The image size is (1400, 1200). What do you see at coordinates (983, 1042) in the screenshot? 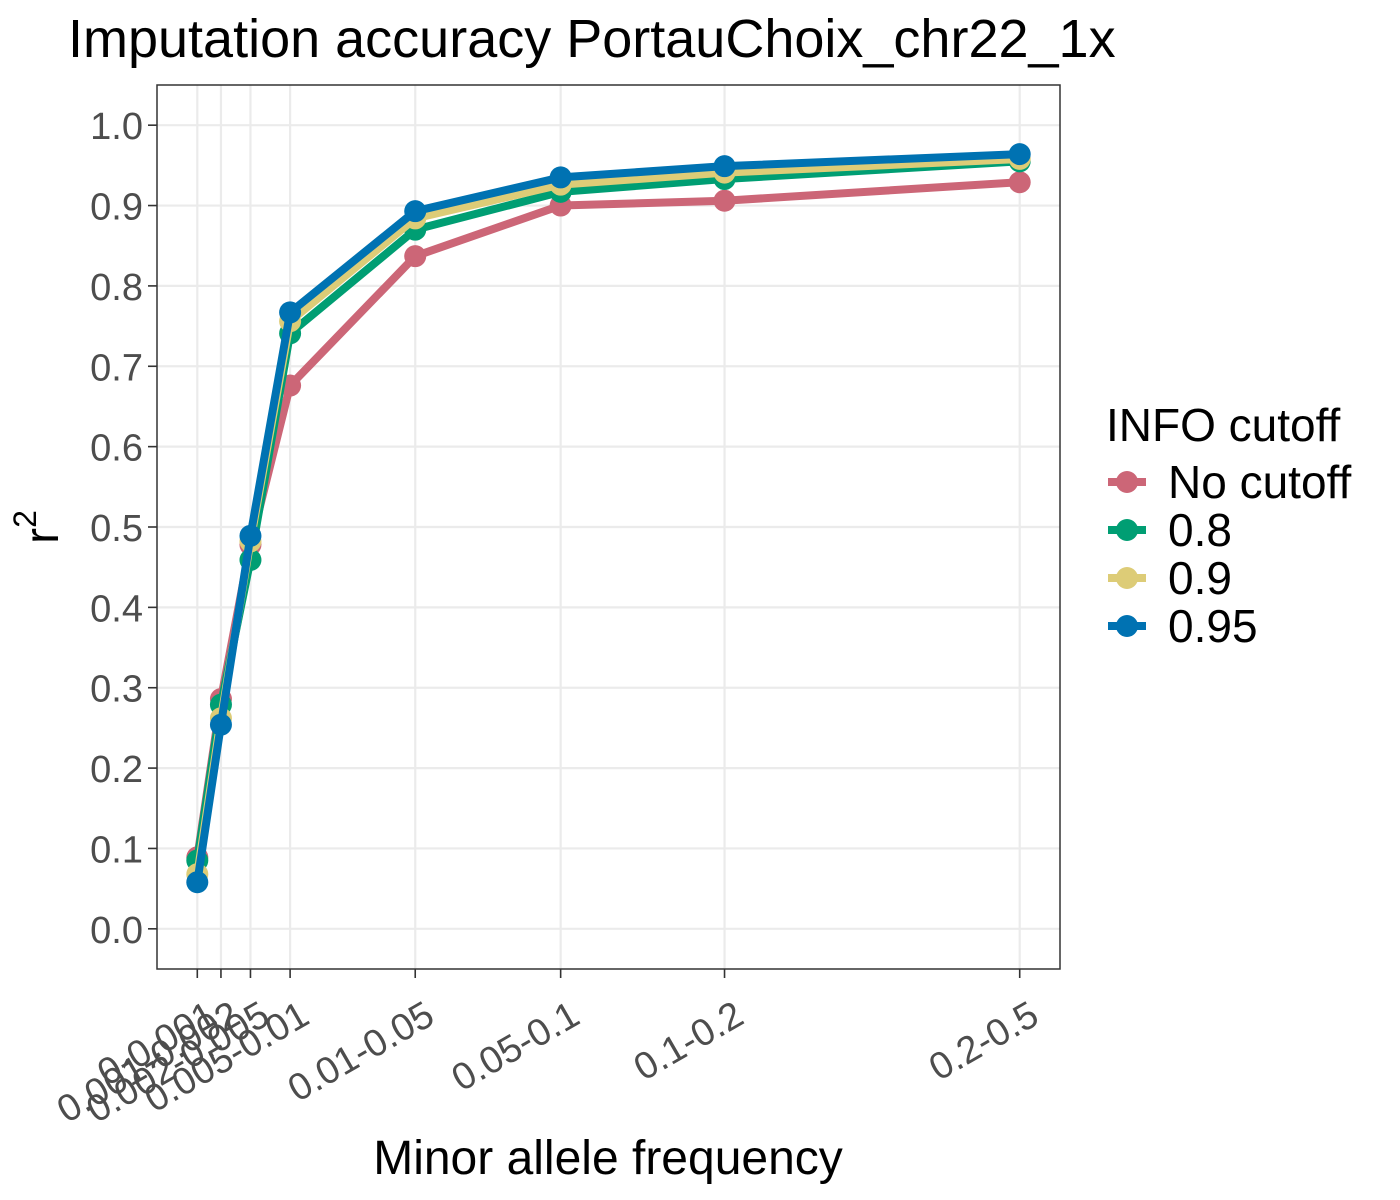
I see `x-tick-label: 0.2-0.5` at bounding box center [983, 1042].